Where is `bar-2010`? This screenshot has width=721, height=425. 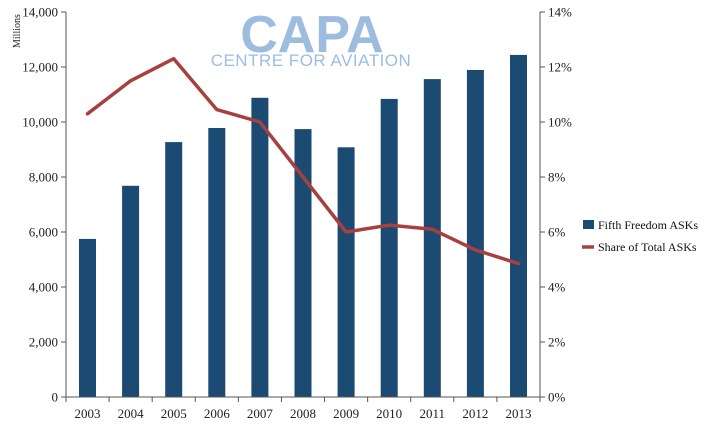 bar-2010 is located at coordinates (389, 248).